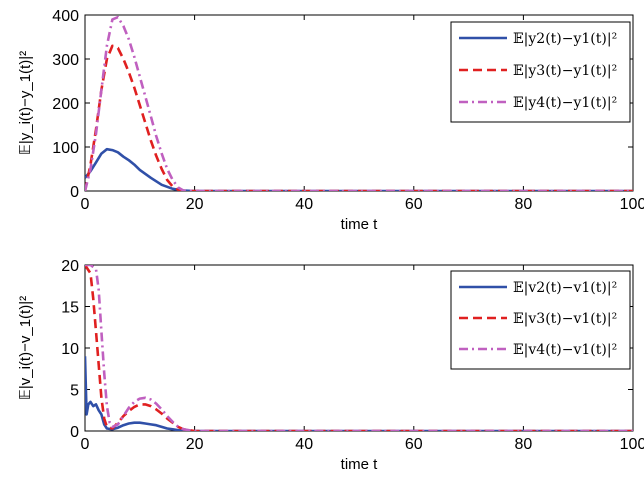 The height and width of the screenshot is (495, 644). I want to click on y-axis-label: 𝔼|v_i(t)−v_1(t)|², so click(25, 348).